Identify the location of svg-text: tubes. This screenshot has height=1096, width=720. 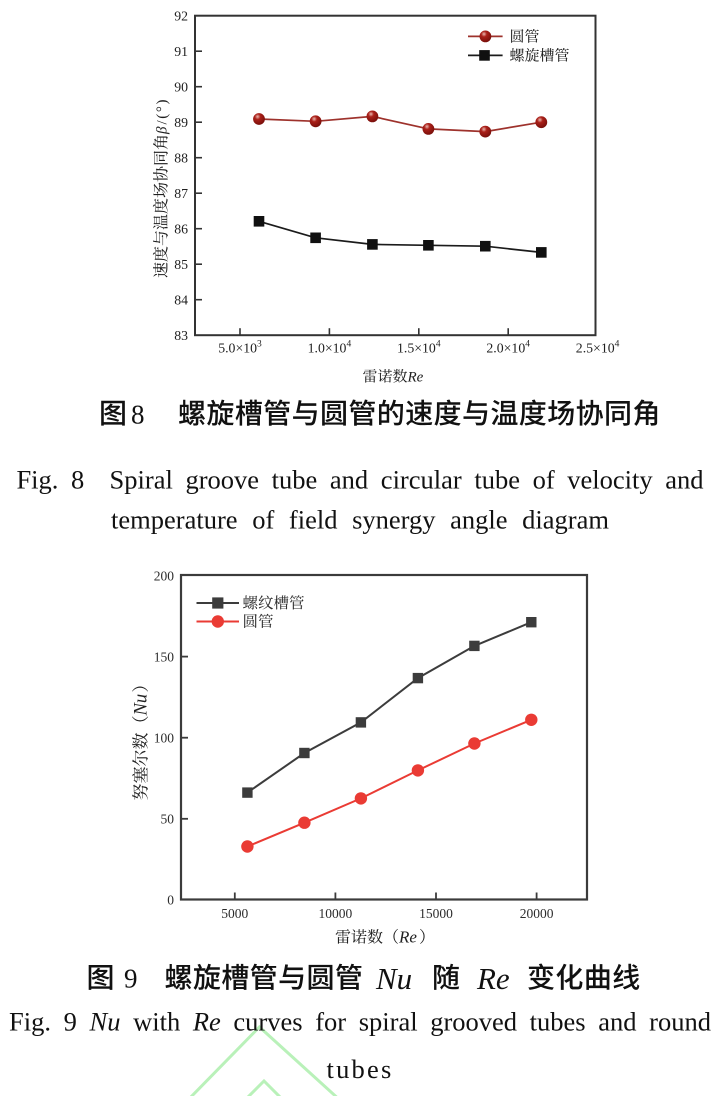
(360, 1069).